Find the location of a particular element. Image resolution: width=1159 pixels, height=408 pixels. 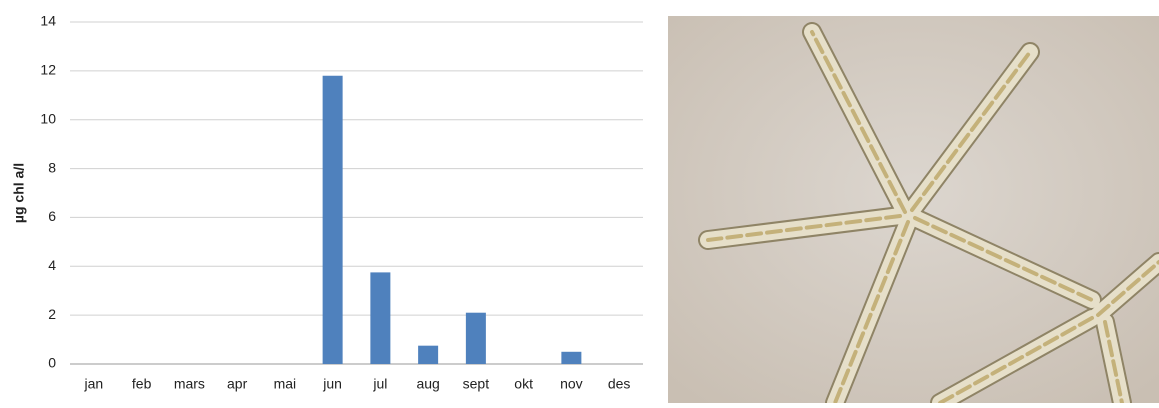

x-tick-label: jan is located at coordinates (94, 384).